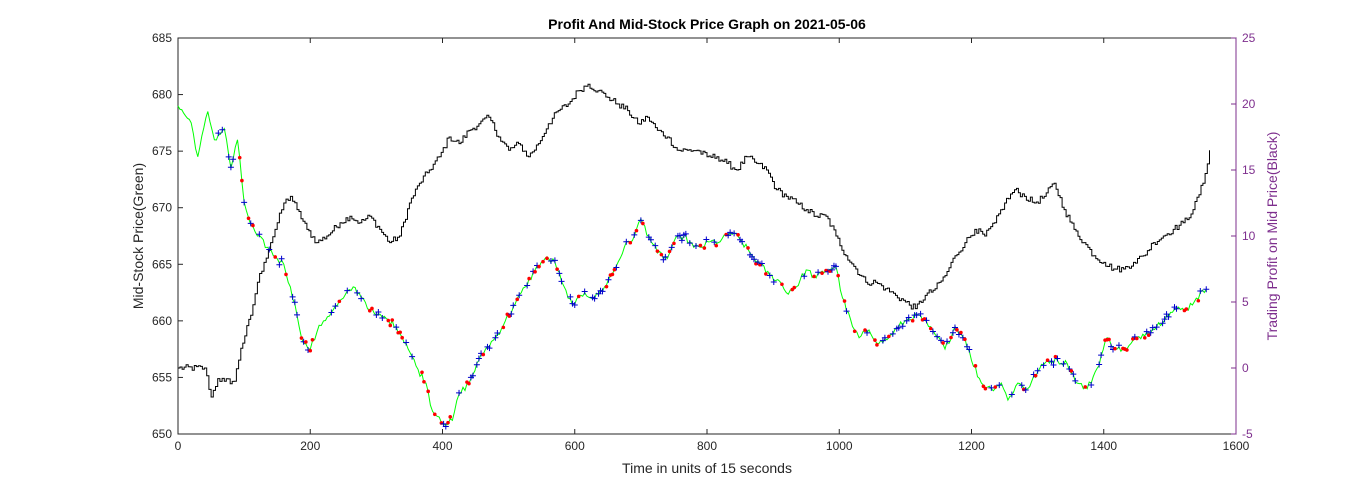 The image size is (1366, 488). What do you see at coordinates (1247, 434) in the screenshot?
I see `y-right-tick-label: -5` at bounding box center [1247, 434].